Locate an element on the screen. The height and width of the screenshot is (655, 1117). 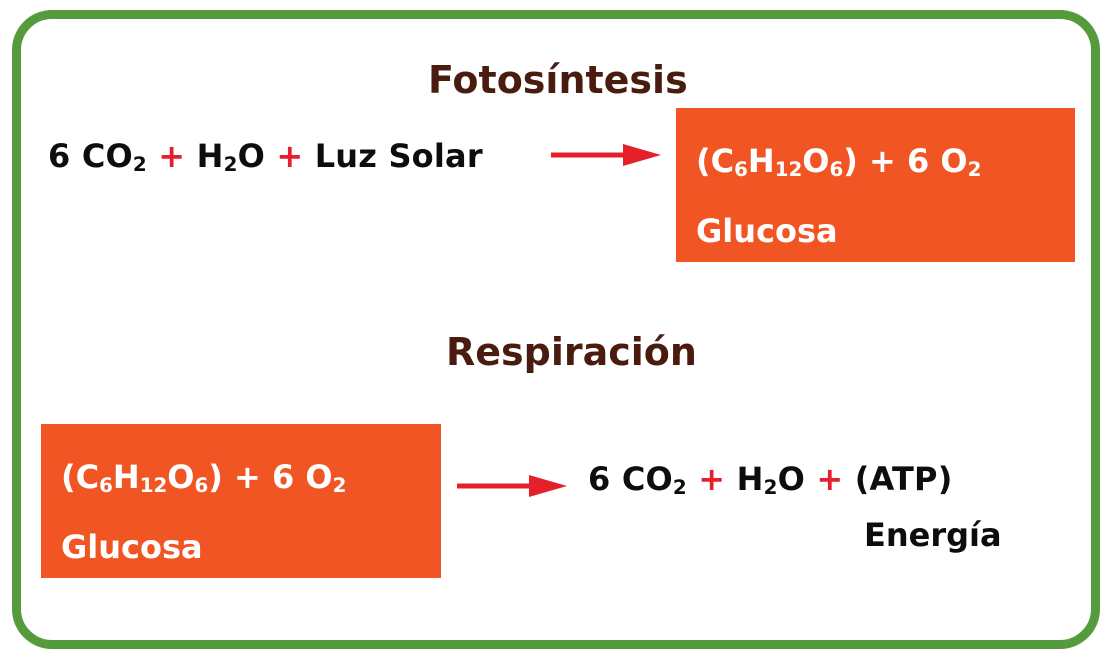
photosynthesis-products-box: (C6H12O6) + 6 O2 Glucosa is located at coordinates (875, 185).